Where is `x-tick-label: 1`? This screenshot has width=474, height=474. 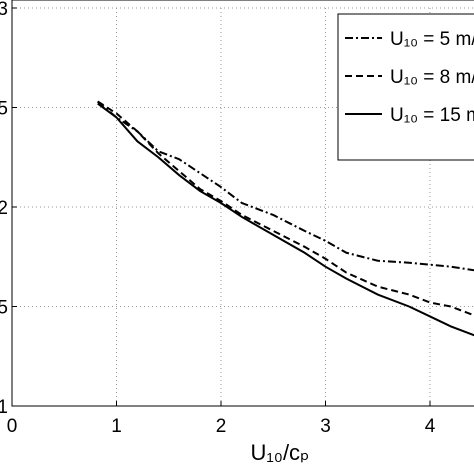 x-tick-label: 1 is located at coordinates (116, 426).